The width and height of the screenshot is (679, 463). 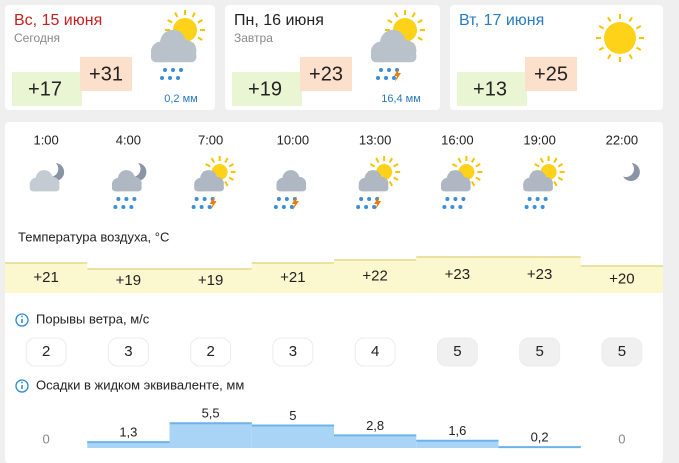 I want to click on precipitation-label: 0, so click(x=621, y=438).